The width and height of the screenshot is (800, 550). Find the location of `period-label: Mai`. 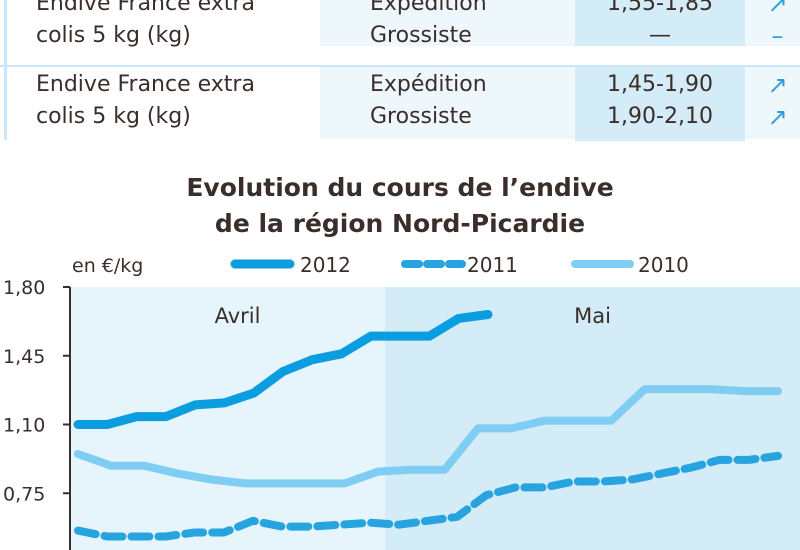

period-label: Mai is located at coordinates (592, 316).